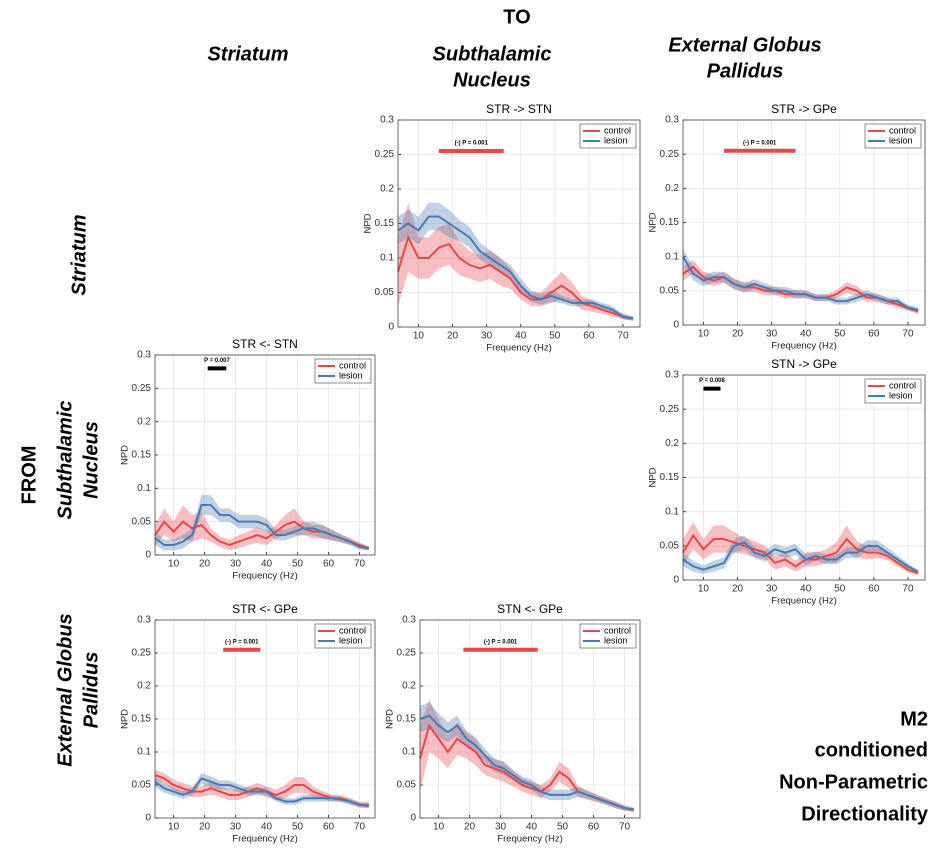 The height and width of the screenshot is (852, 933). What do you see at coordinates (29, 475) in the screenshot?
I see `from-label: FROM` at bounding box center [29, 475].